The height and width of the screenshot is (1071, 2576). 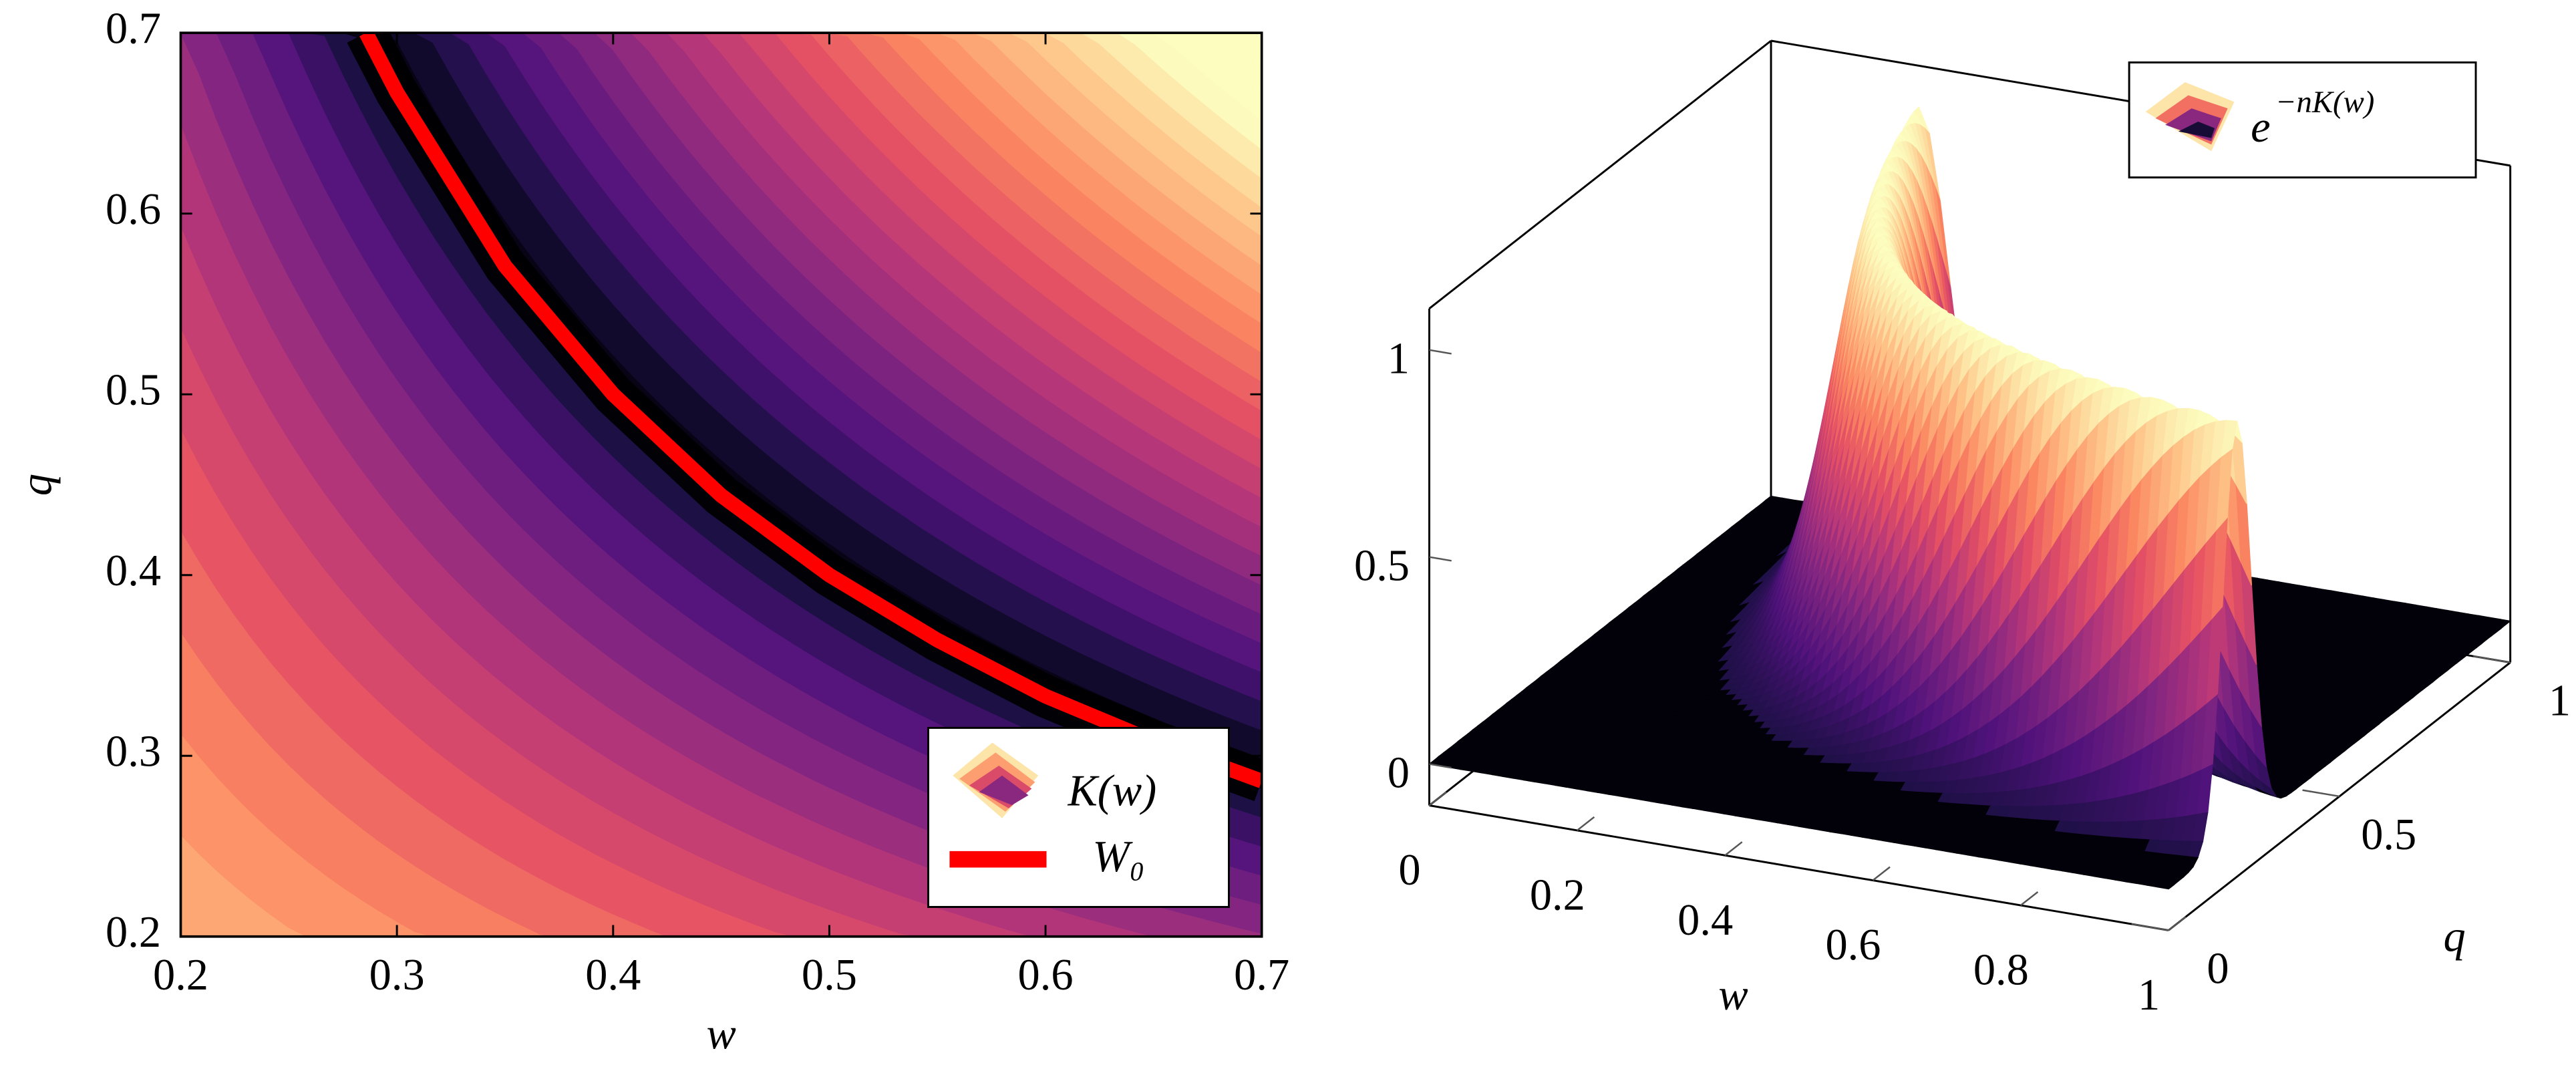 What do you see at coordinates (1600, 174) in the screenshot?
I see `box-edge` at bounding box center [1600, 174].